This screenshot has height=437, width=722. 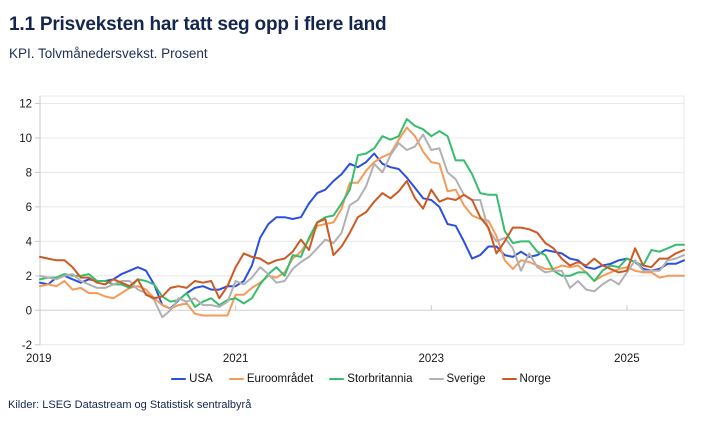 What do you see at coordinates (236, 359) in the screenshot?
I see `x-tick-label-2021: 2021` at bounding box center [236, 359].